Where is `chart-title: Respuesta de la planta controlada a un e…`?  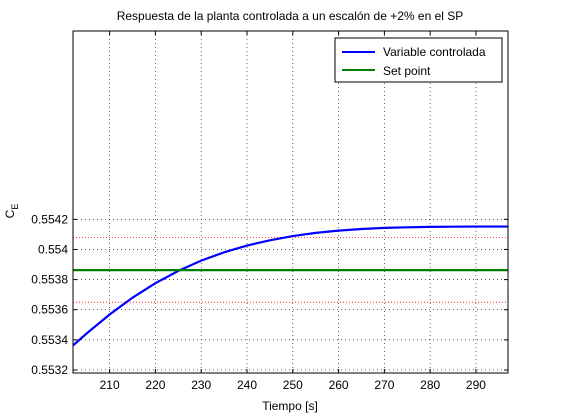
chart-title: Respuesta de la planta controlada a un e… is located at coordinates (290, 16).